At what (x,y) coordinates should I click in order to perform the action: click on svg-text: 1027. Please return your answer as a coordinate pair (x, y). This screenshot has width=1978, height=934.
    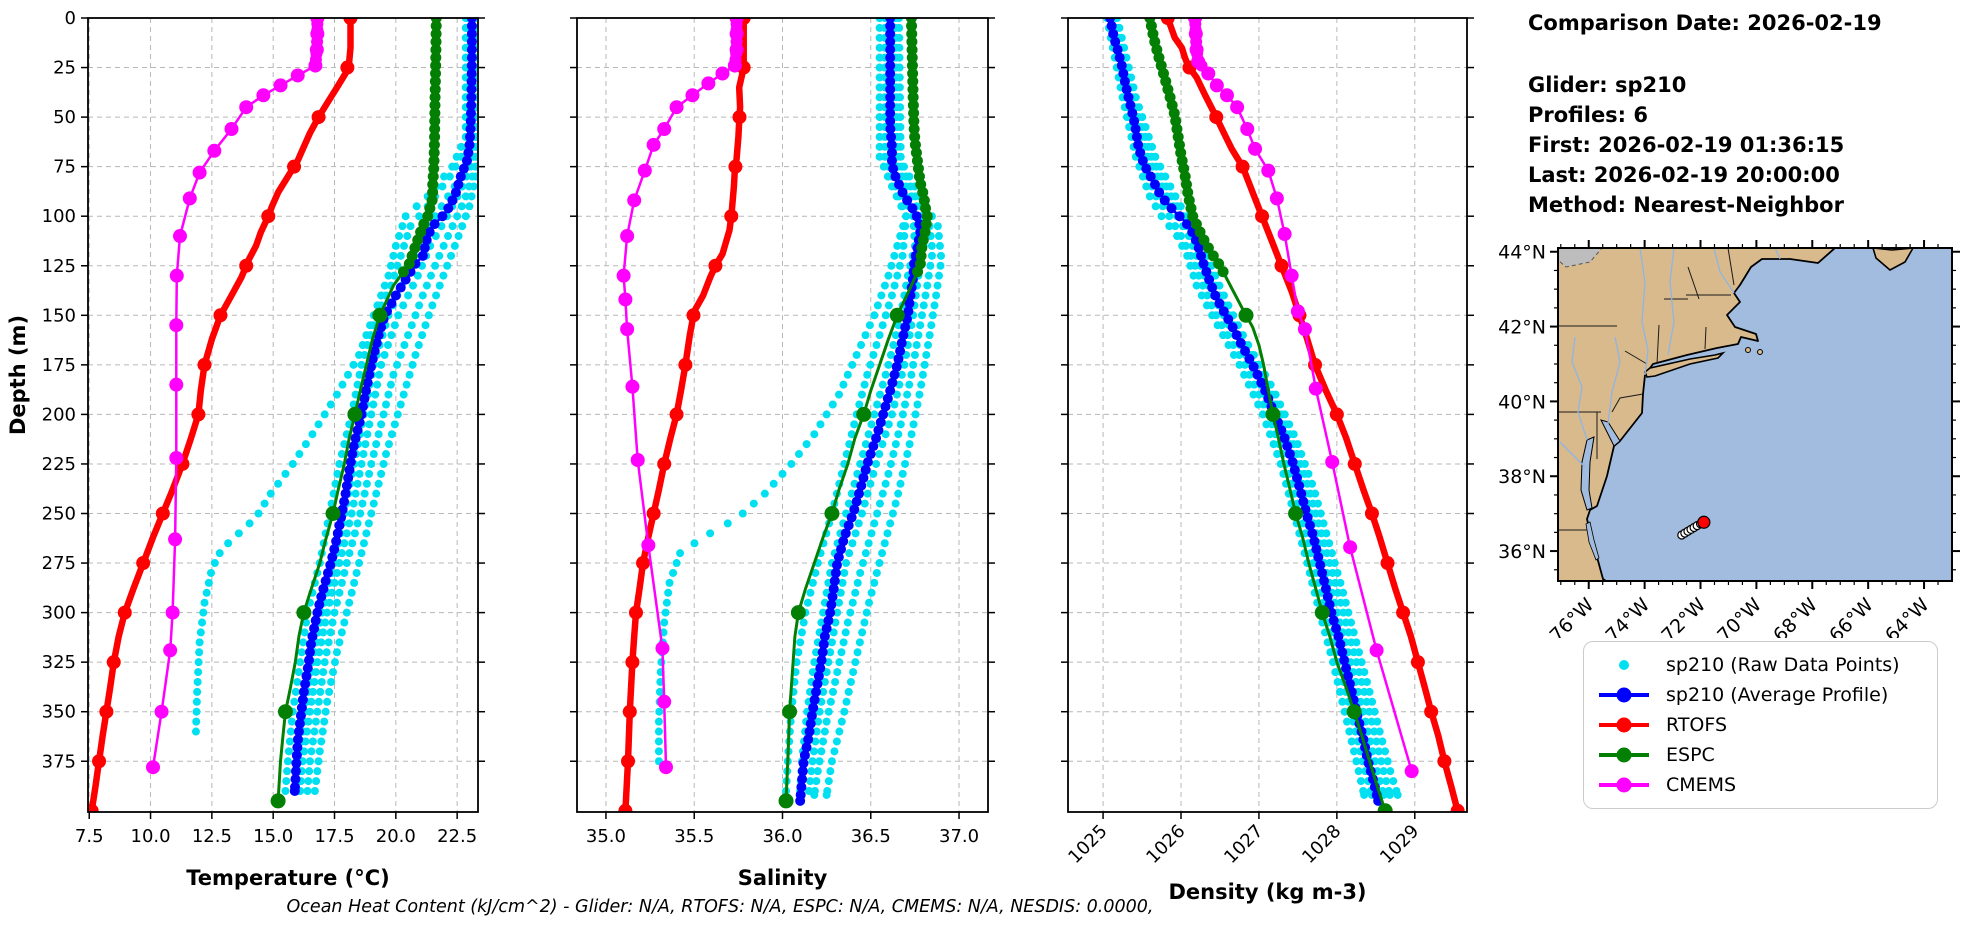
    Looking at the image, I should click on (1243, 844).